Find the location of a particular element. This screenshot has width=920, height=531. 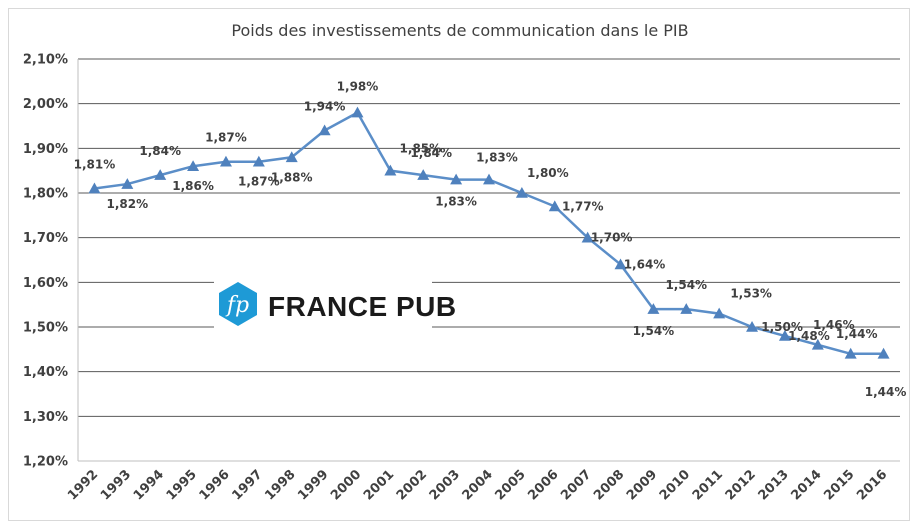

data-label: 1,53% is located at coordinates (751, 294).